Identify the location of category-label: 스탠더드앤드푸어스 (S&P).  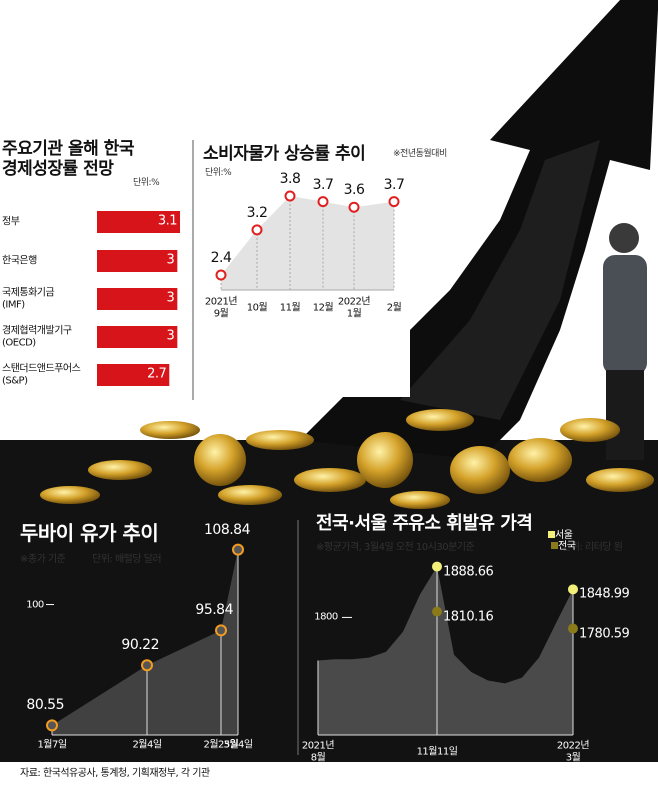
(41, 375).